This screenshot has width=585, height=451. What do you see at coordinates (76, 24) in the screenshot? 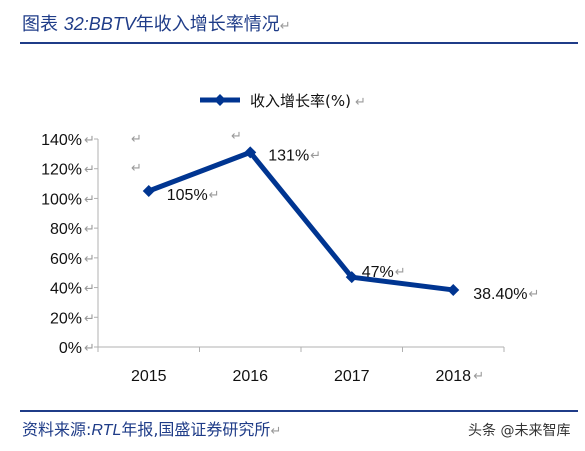
I see `figure-number: 32:` at bounding box center [76, 24].